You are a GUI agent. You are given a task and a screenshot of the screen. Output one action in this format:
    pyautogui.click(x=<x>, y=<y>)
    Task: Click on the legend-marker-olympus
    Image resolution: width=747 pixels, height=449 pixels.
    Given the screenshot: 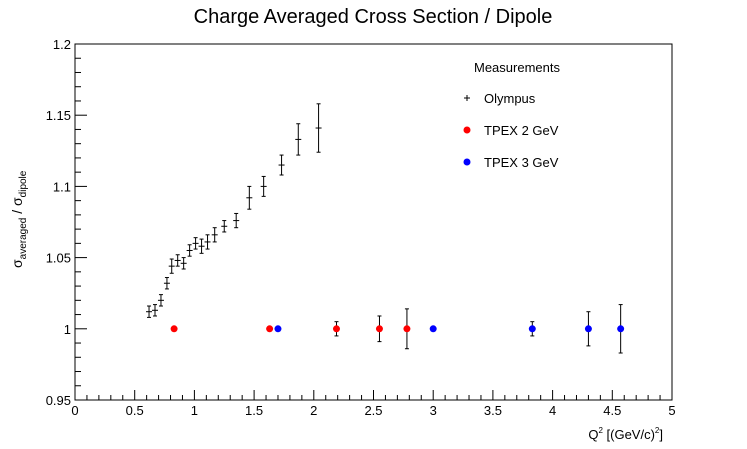 What is the action you would take?
    pyautogui.click(x=467, y=98)
    